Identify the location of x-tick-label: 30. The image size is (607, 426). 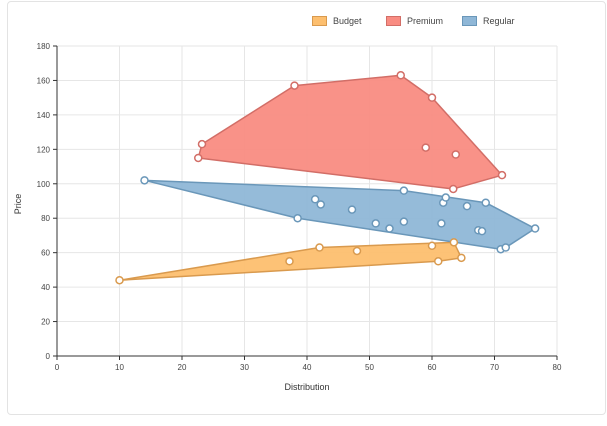
(244, 367).